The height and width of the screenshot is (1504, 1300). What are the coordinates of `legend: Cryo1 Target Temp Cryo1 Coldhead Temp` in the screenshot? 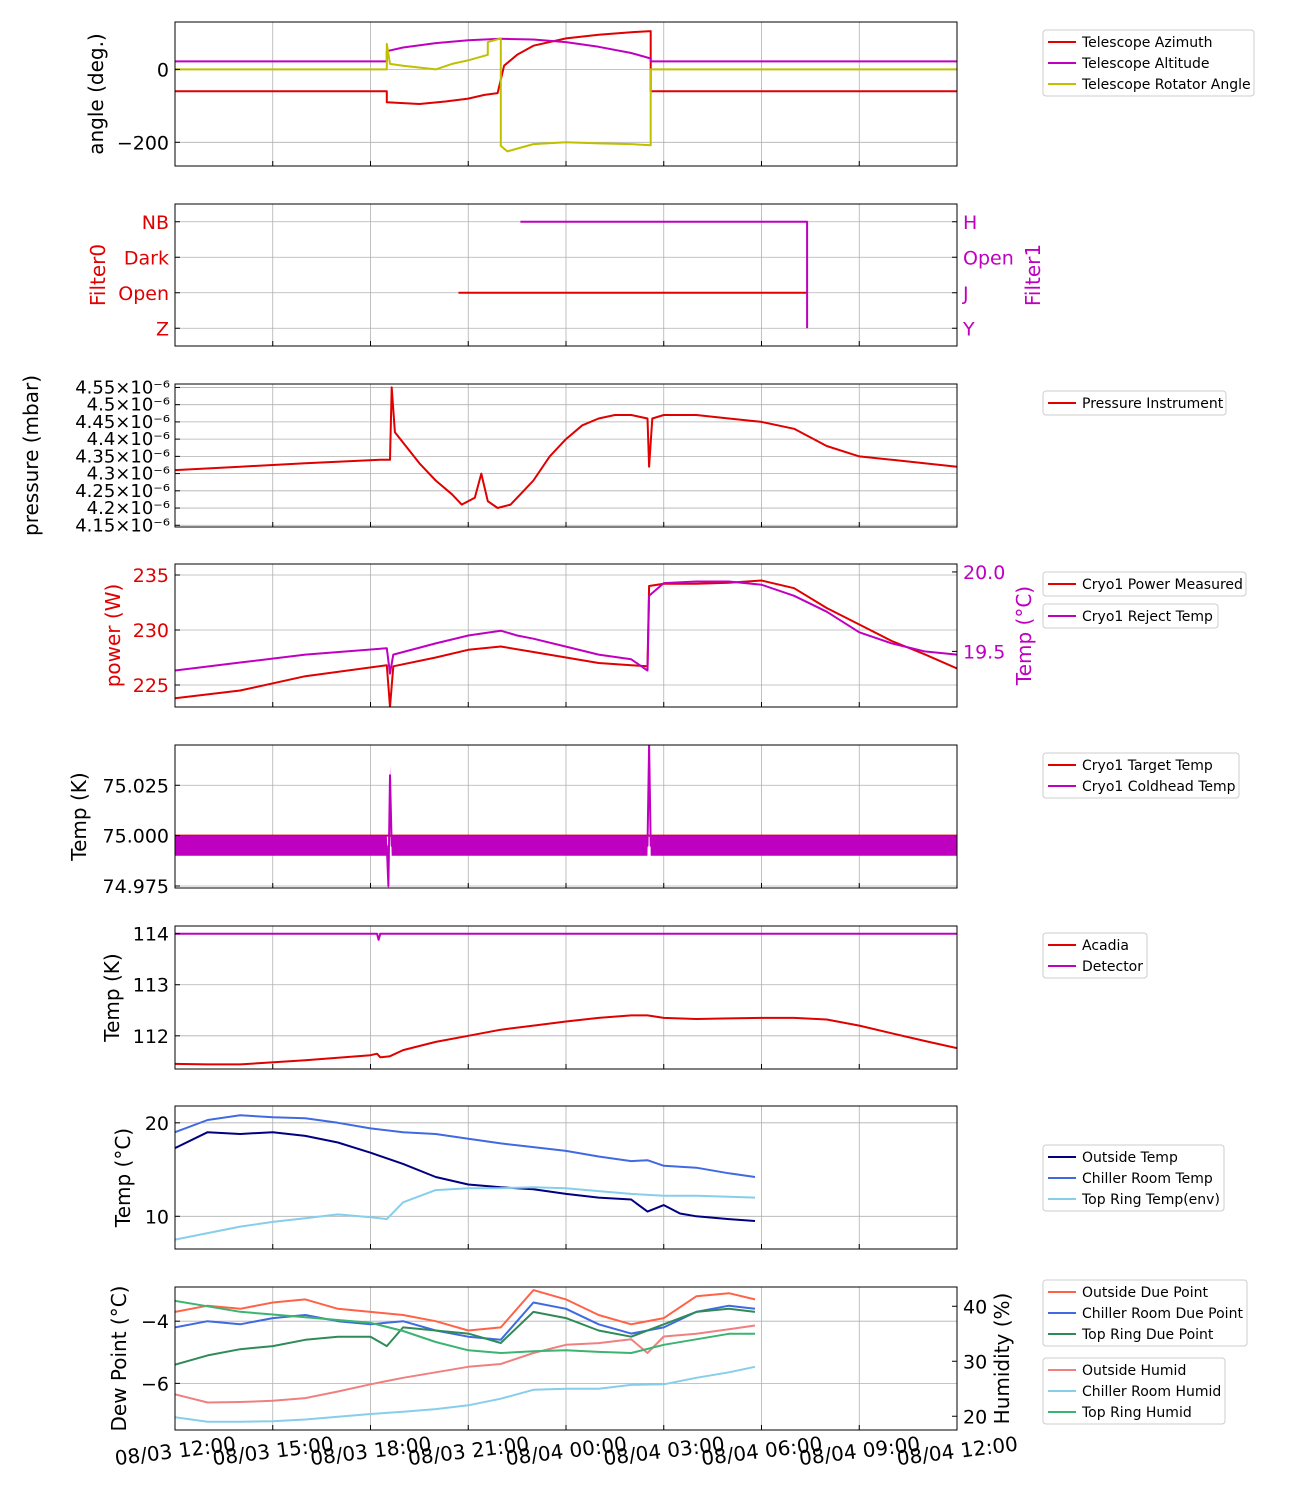 It's located at (1141, 775).